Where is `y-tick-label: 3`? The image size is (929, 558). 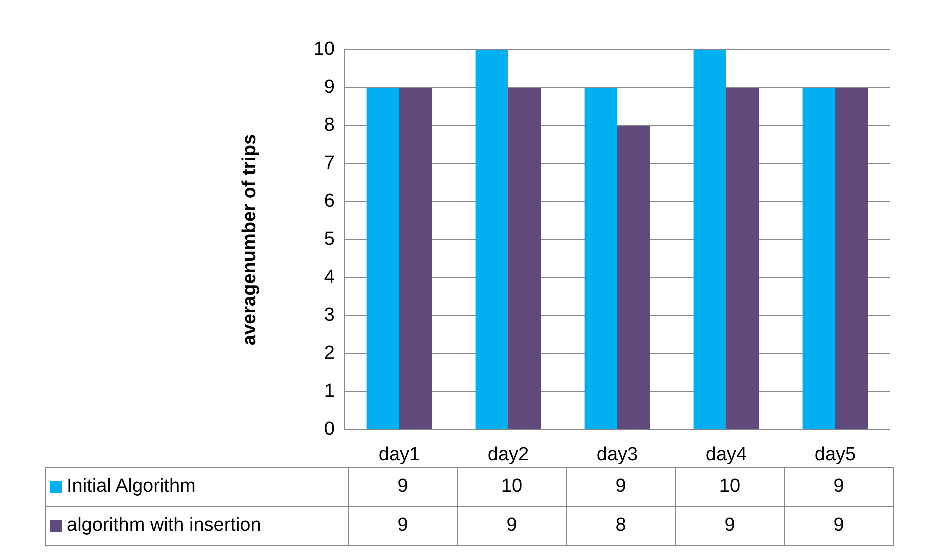
y-tick-label: 3 is located at coordinates (329, 315).